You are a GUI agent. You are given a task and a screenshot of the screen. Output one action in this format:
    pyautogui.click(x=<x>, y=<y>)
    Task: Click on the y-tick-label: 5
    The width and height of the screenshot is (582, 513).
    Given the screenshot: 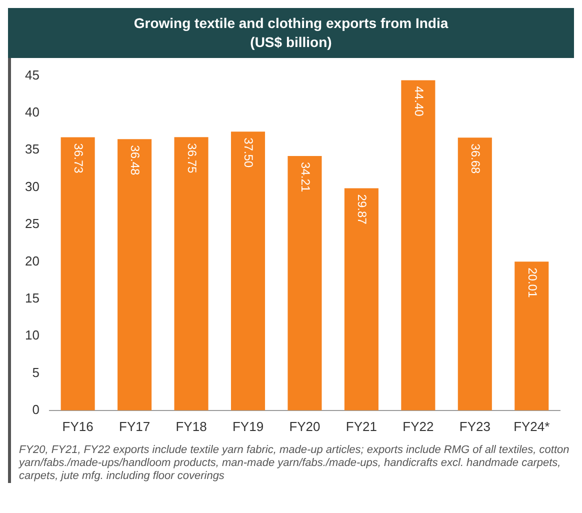 What is the action you would take?
    pyautogui.click(x=36, y=372)
    